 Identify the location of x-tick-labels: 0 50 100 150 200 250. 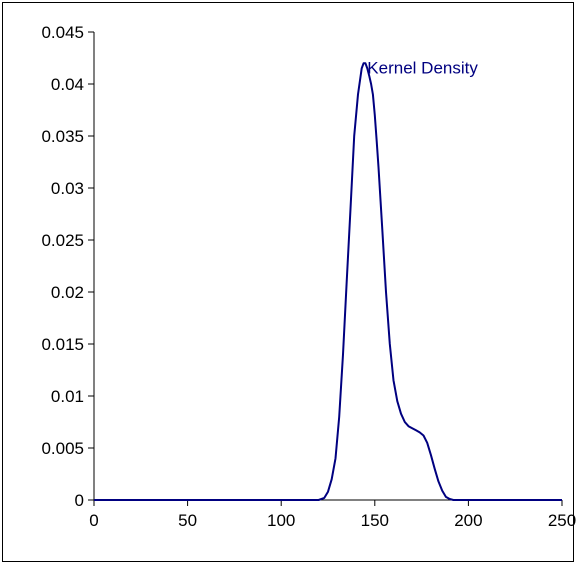
(332, 520).